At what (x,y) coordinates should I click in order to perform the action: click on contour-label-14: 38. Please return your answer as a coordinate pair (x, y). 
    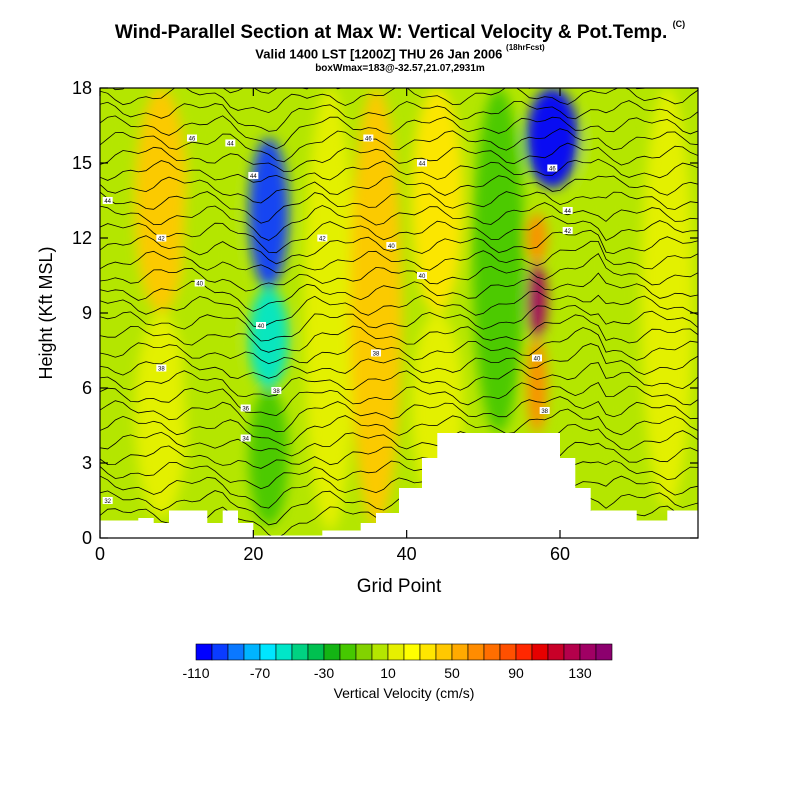
    Looking at the image, I should click on (276, 392).